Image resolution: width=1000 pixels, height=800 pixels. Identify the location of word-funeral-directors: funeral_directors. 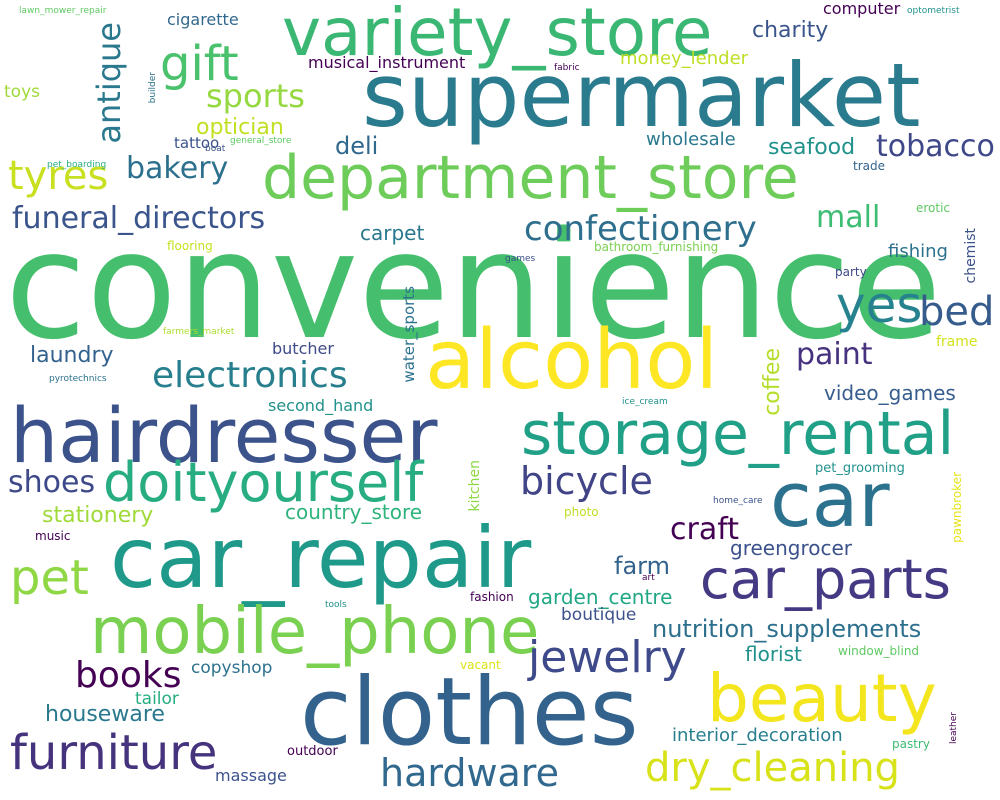
(139, 218).